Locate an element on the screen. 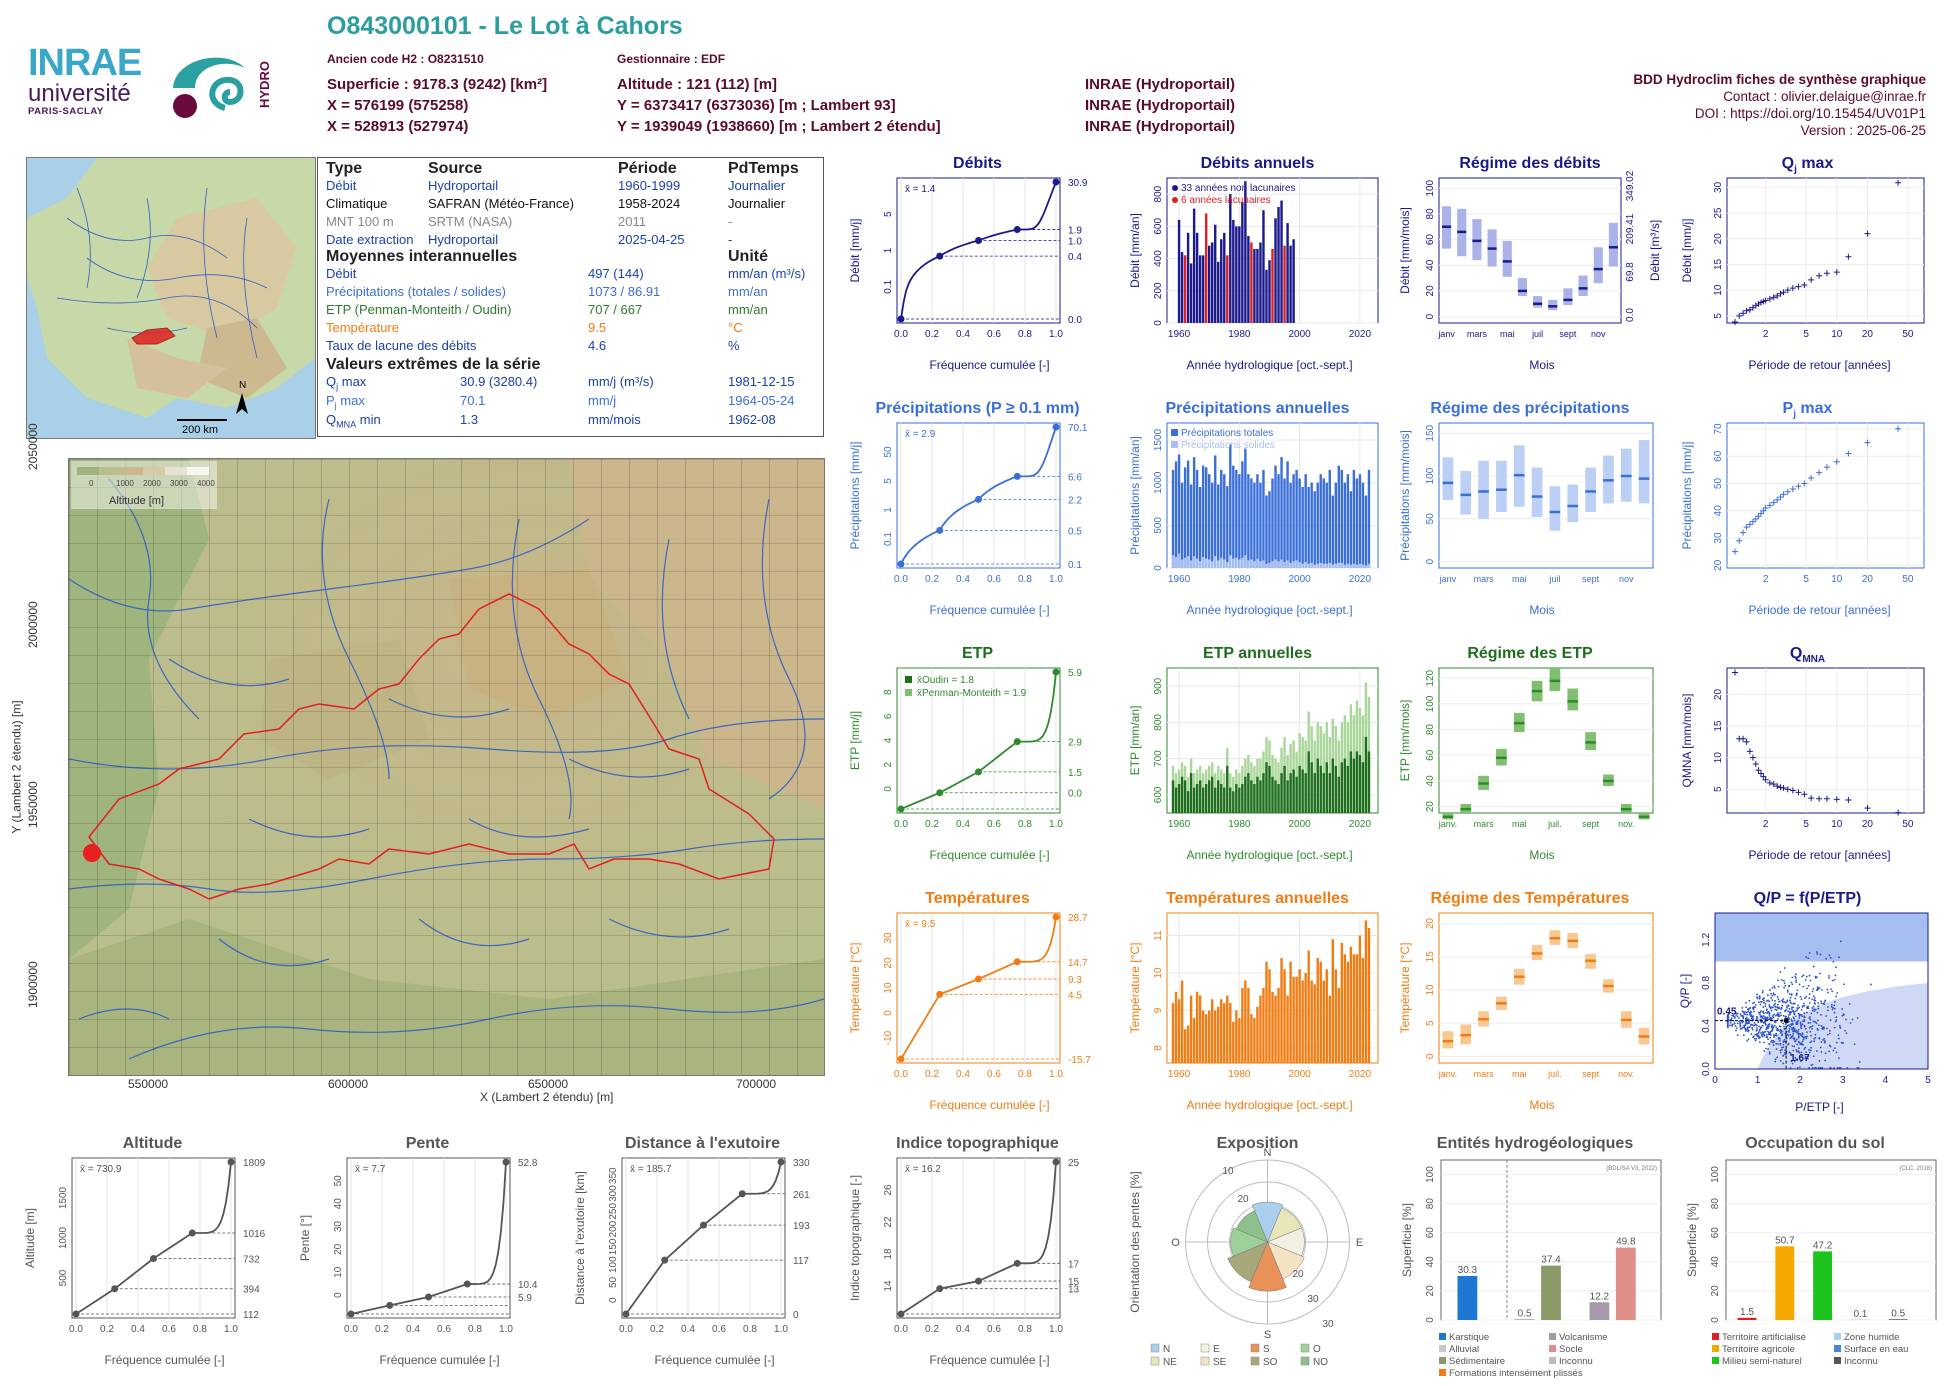  x-tick: 10 is located at coordinates (1837, 824).